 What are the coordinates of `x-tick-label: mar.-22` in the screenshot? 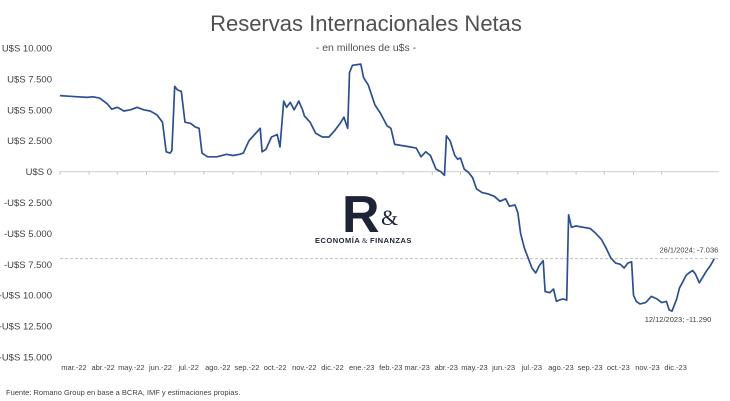 It's located at (73, 367).